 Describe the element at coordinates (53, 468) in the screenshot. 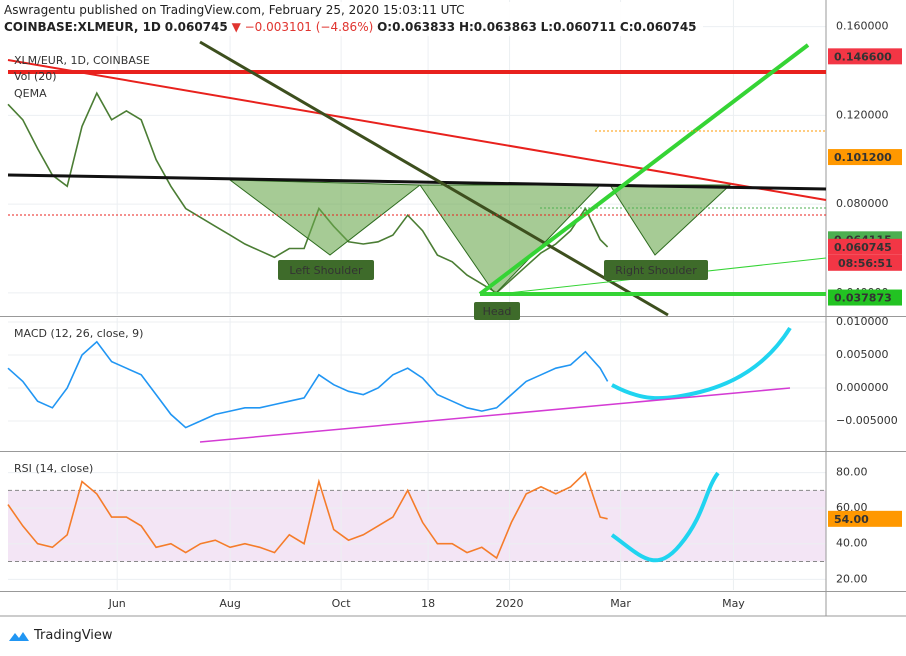

I see `panel-title: RSI (14, close)` at that location.